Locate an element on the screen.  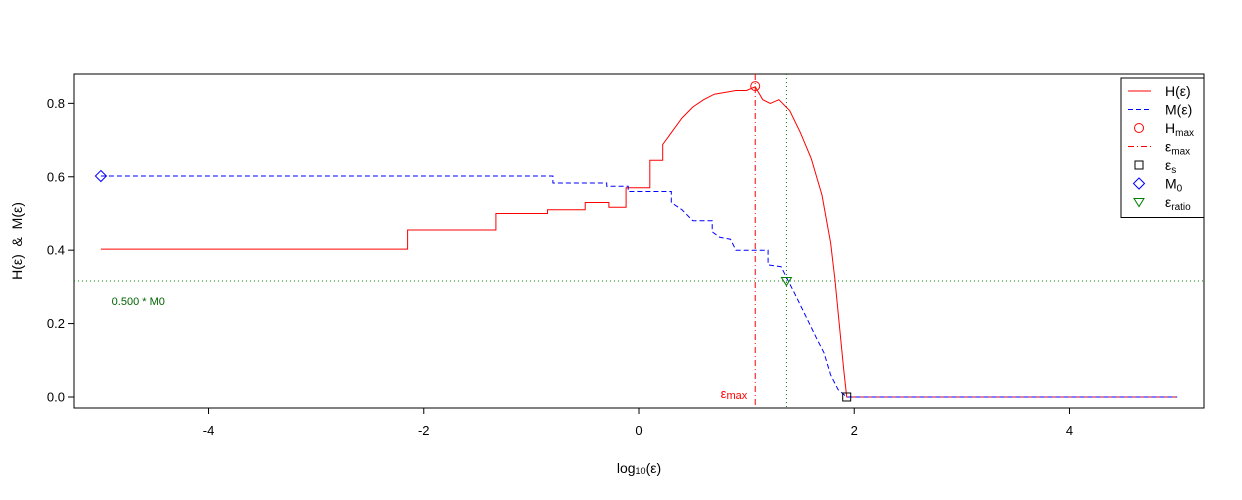
legend-label: M(ε) is located at coordinates (1178, 110).